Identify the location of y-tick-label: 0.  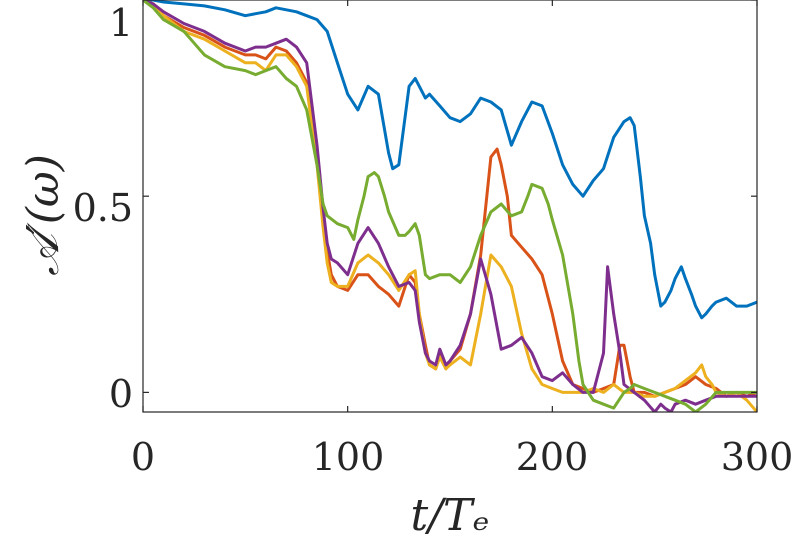
(121, 394).